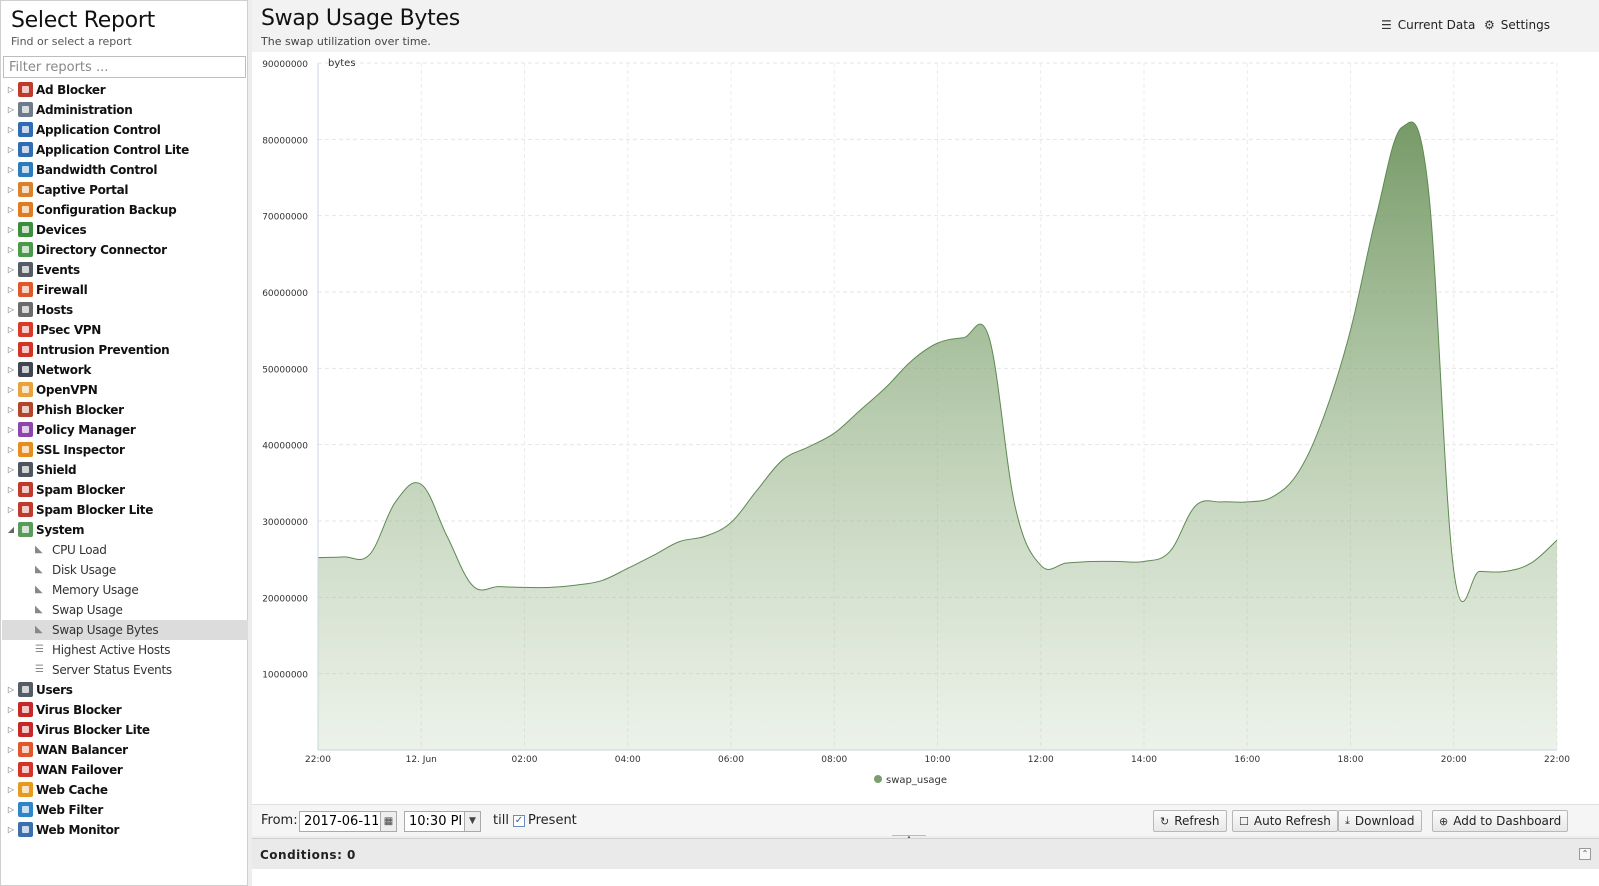 The image size is (1599, 886). I want to click on tree-category: ◢ System, so click(125, 530).